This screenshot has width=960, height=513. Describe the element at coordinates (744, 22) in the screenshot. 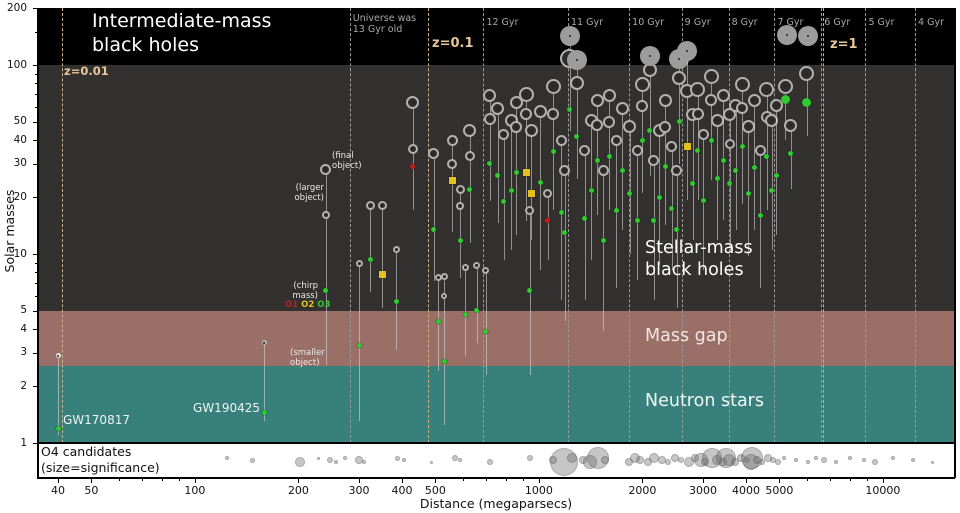

I see `universe-age-label: 8 Gyr` at that location.